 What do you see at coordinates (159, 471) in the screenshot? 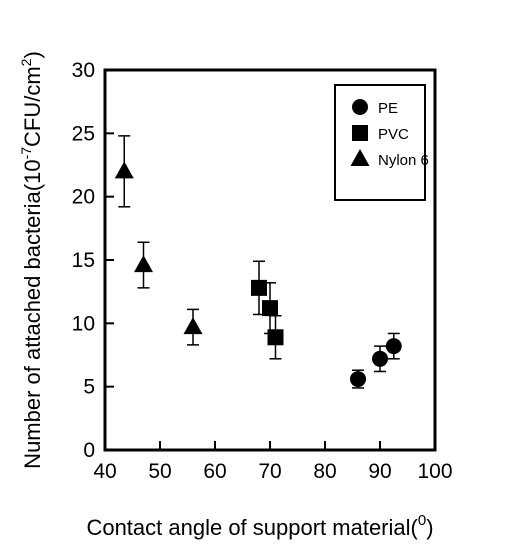
I see `x-tick-label-1: 50` at bounding box center [159, 471].